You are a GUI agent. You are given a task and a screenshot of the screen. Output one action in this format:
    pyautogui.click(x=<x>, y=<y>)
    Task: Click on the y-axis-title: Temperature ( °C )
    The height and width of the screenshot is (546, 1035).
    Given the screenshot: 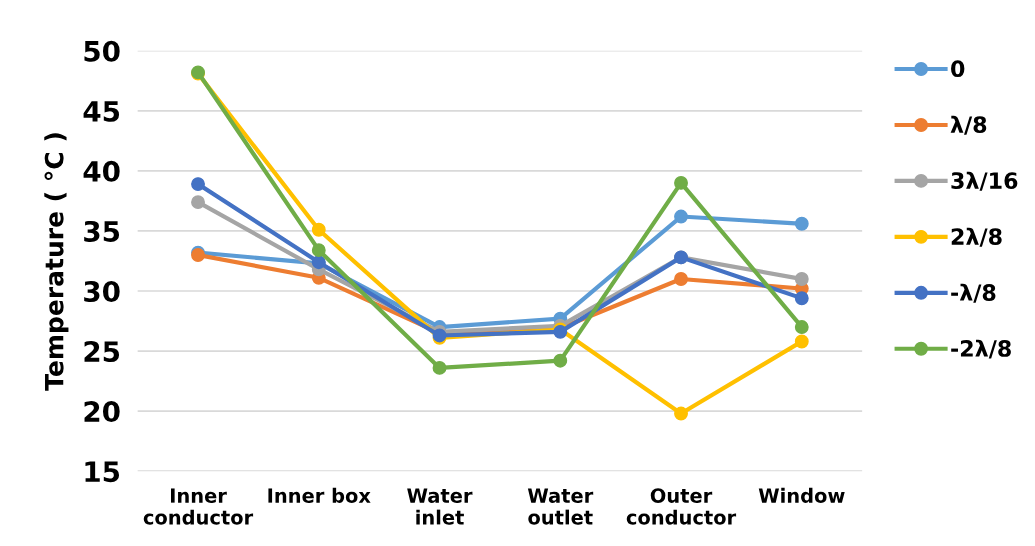 What is the action you would take?
    pyautogui.click(x=56, y=262)
    